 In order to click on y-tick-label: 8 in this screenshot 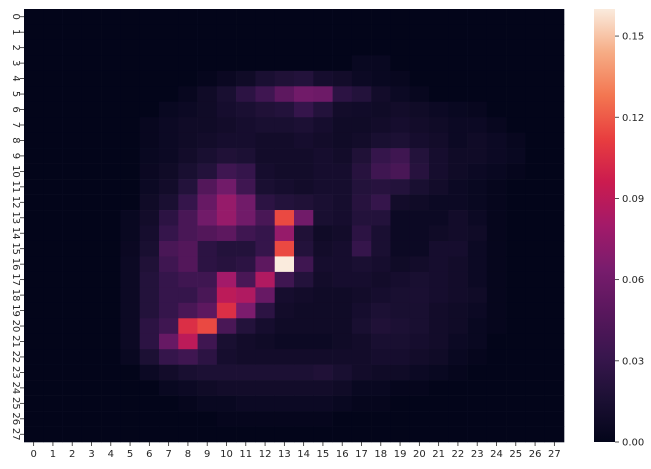, I will do `click(15, 140)`.